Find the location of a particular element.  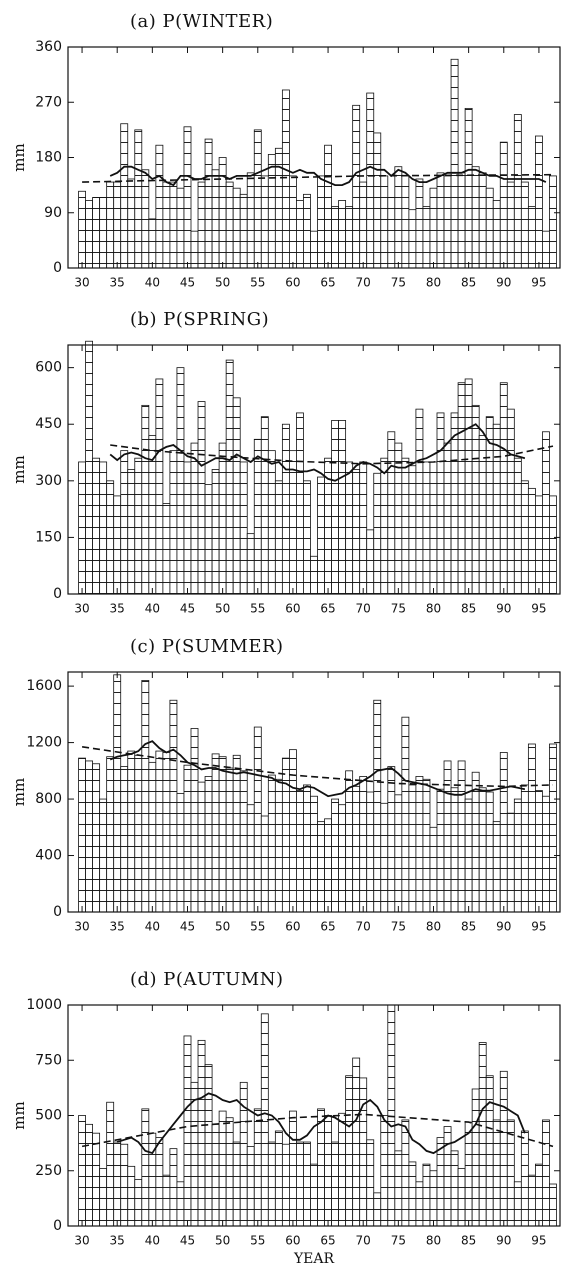

y-tick-label: 150 is located at coordinates (48, 537).